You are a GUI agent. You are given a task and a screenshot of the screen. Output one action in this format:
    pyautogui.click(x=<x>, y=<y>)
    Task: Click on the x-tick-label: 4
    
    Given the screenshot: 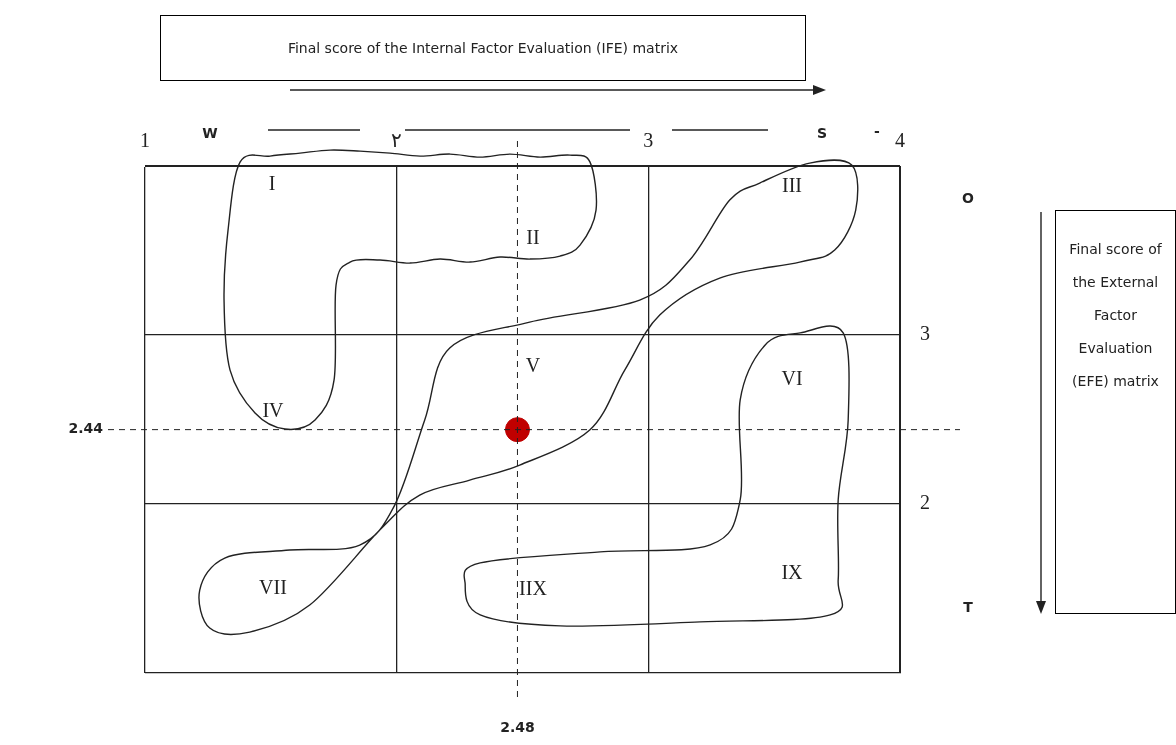 What is the action you would take?
    pyautogui.click(x=900, y=140)
    